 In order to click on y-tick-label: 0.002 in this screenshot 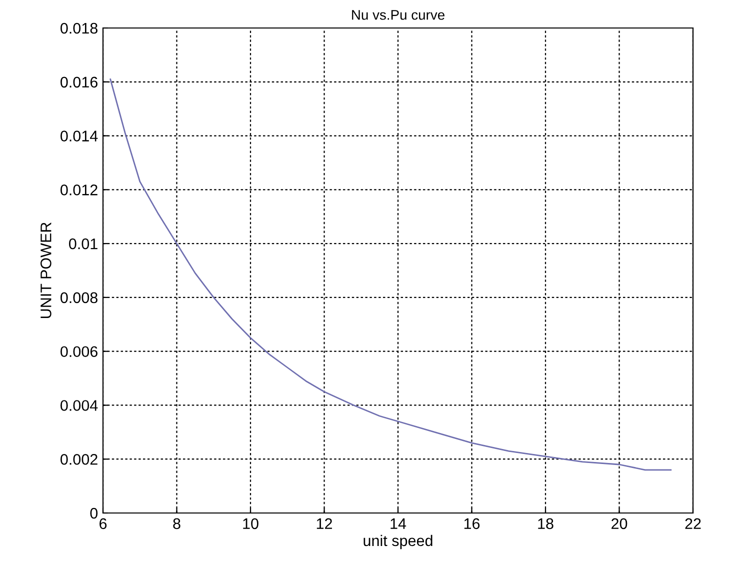, I will do `click(79, 459)`.